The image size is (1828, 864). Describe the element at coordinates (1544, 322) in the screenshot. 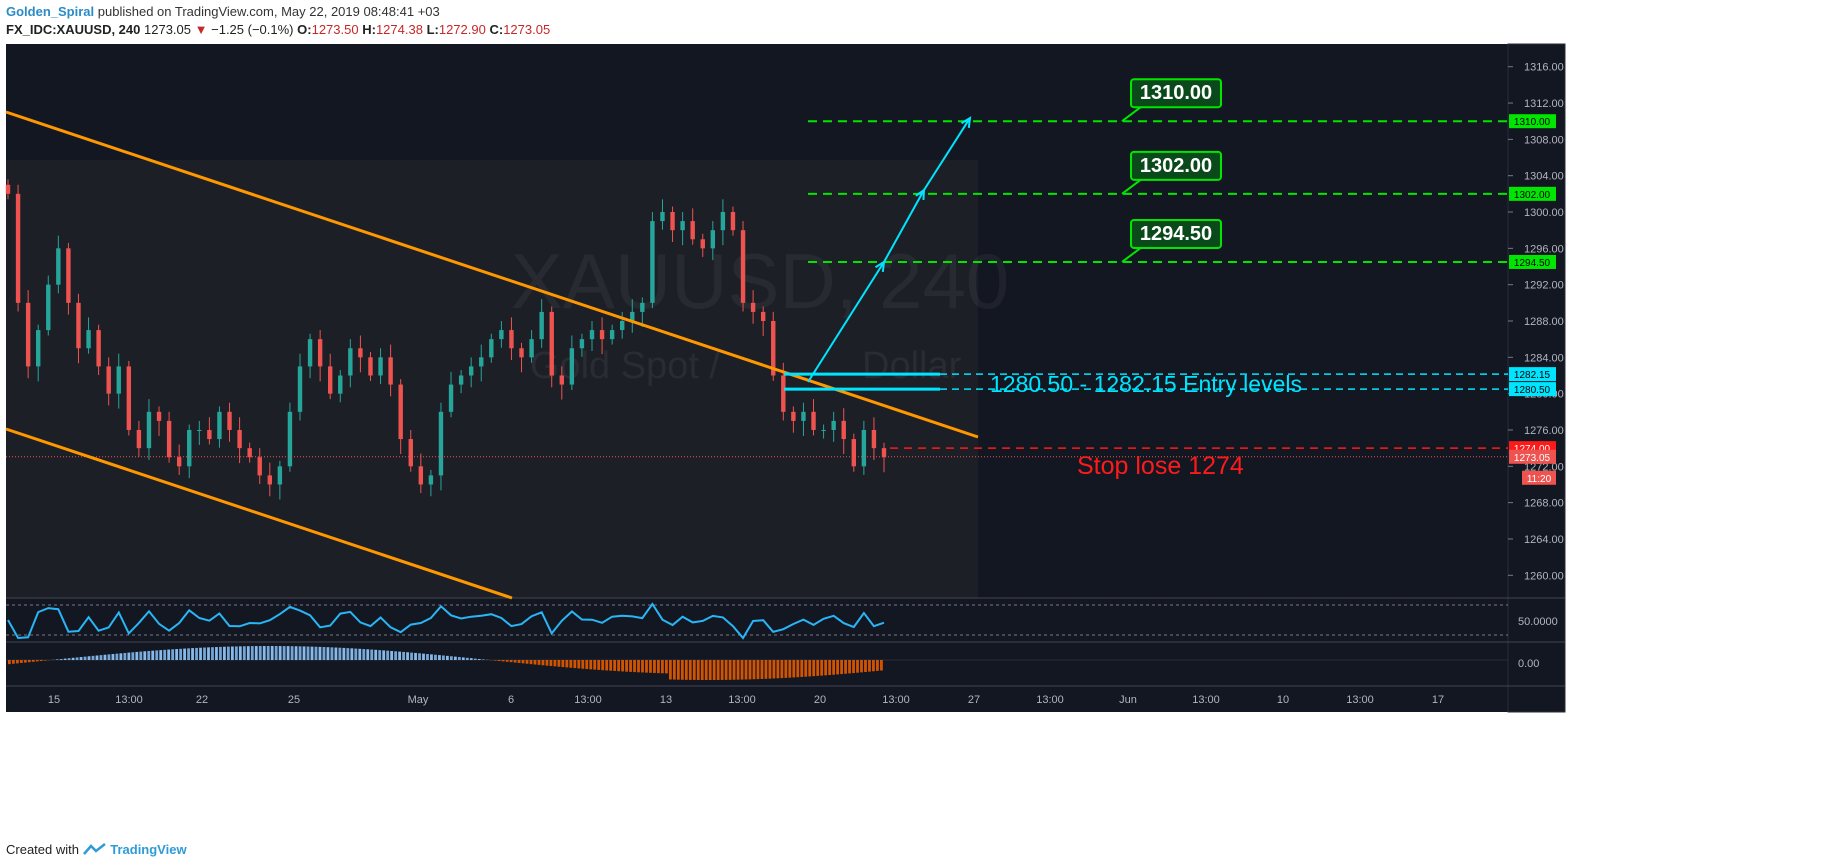

I see `y-tick-label: 1288.00` at that location.